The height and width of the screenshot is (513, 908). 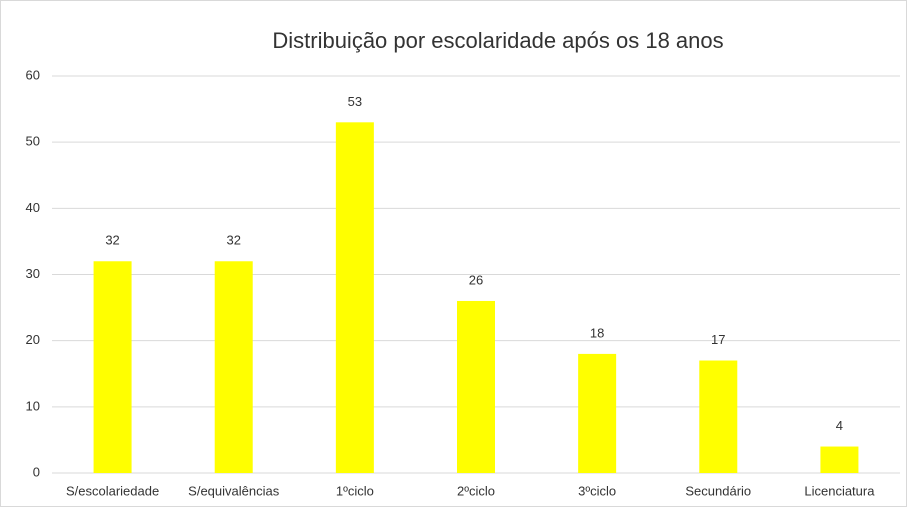 I want to click on y-tick-label: 10, so click(x=33, y=405).